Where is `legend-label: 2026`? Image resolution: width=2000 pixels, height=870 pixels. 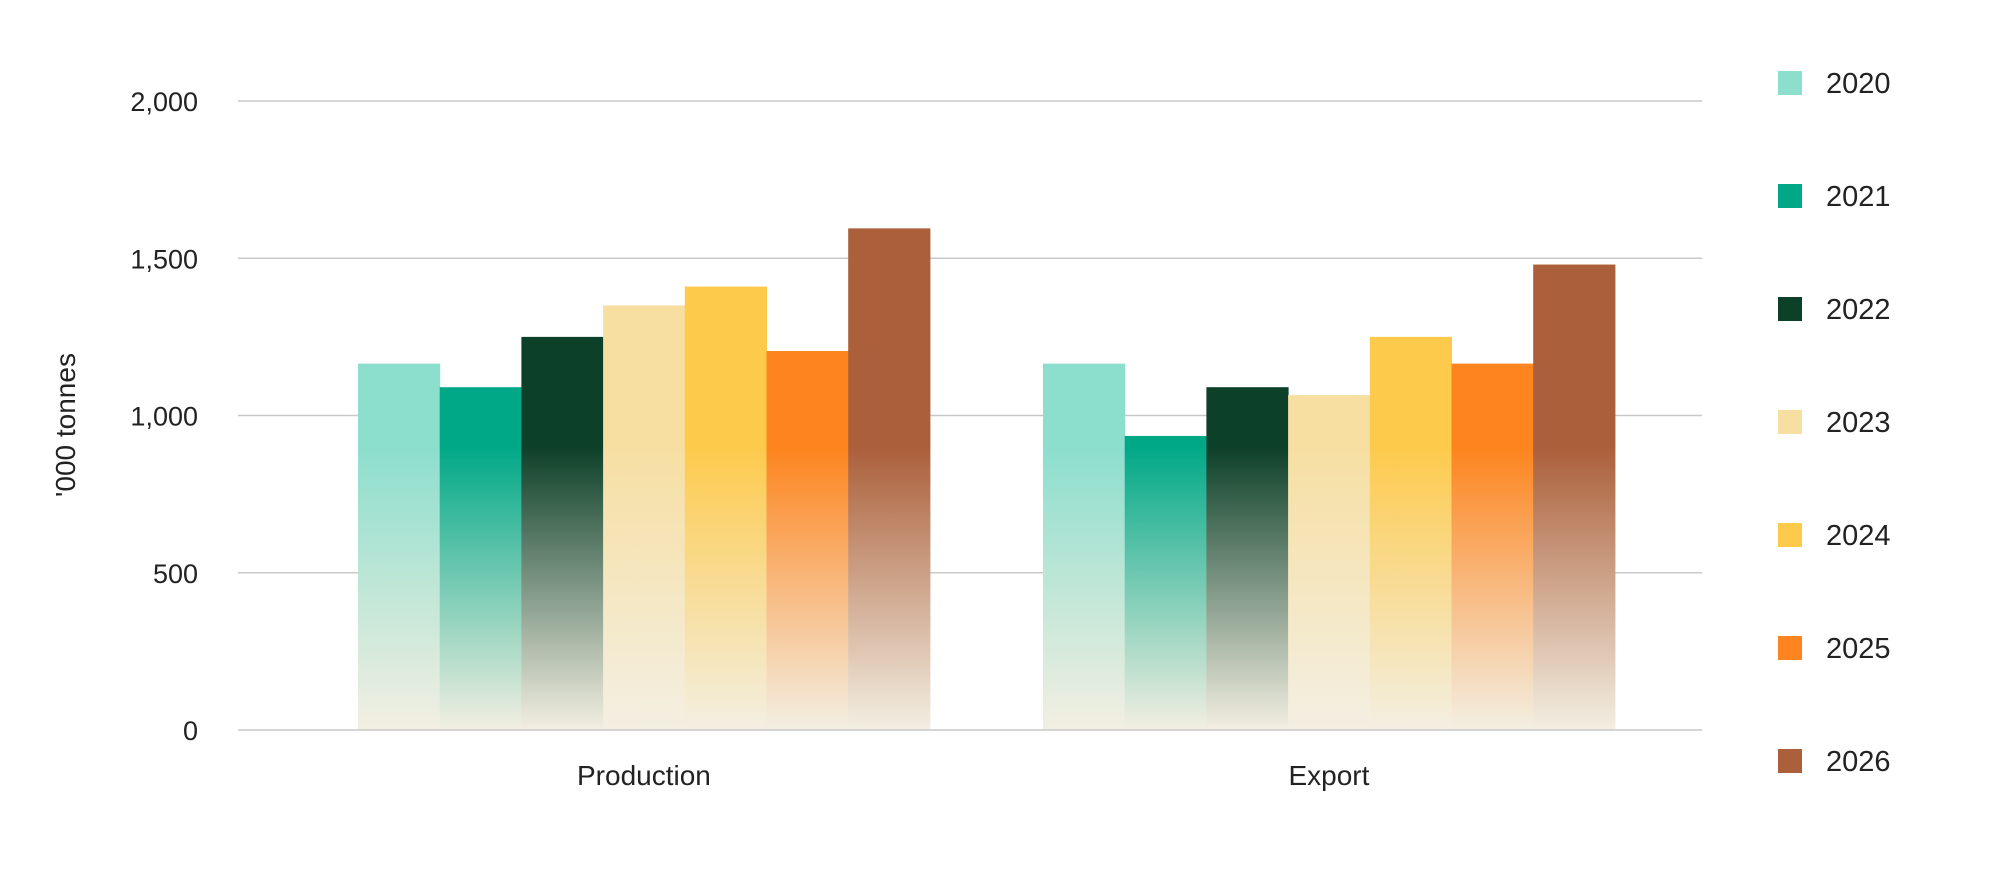
legend-label: 2026 is located at coordinates (1858, 762).